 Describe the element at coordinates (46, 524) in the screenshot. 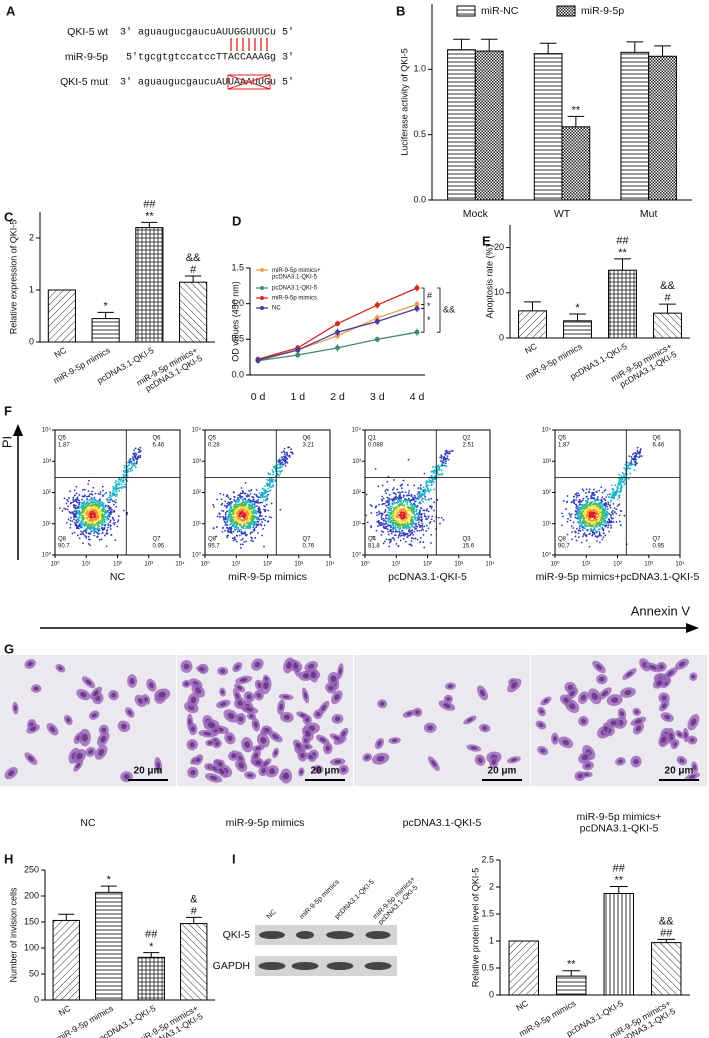

I see `y-tick-label: 10¹` at that location.